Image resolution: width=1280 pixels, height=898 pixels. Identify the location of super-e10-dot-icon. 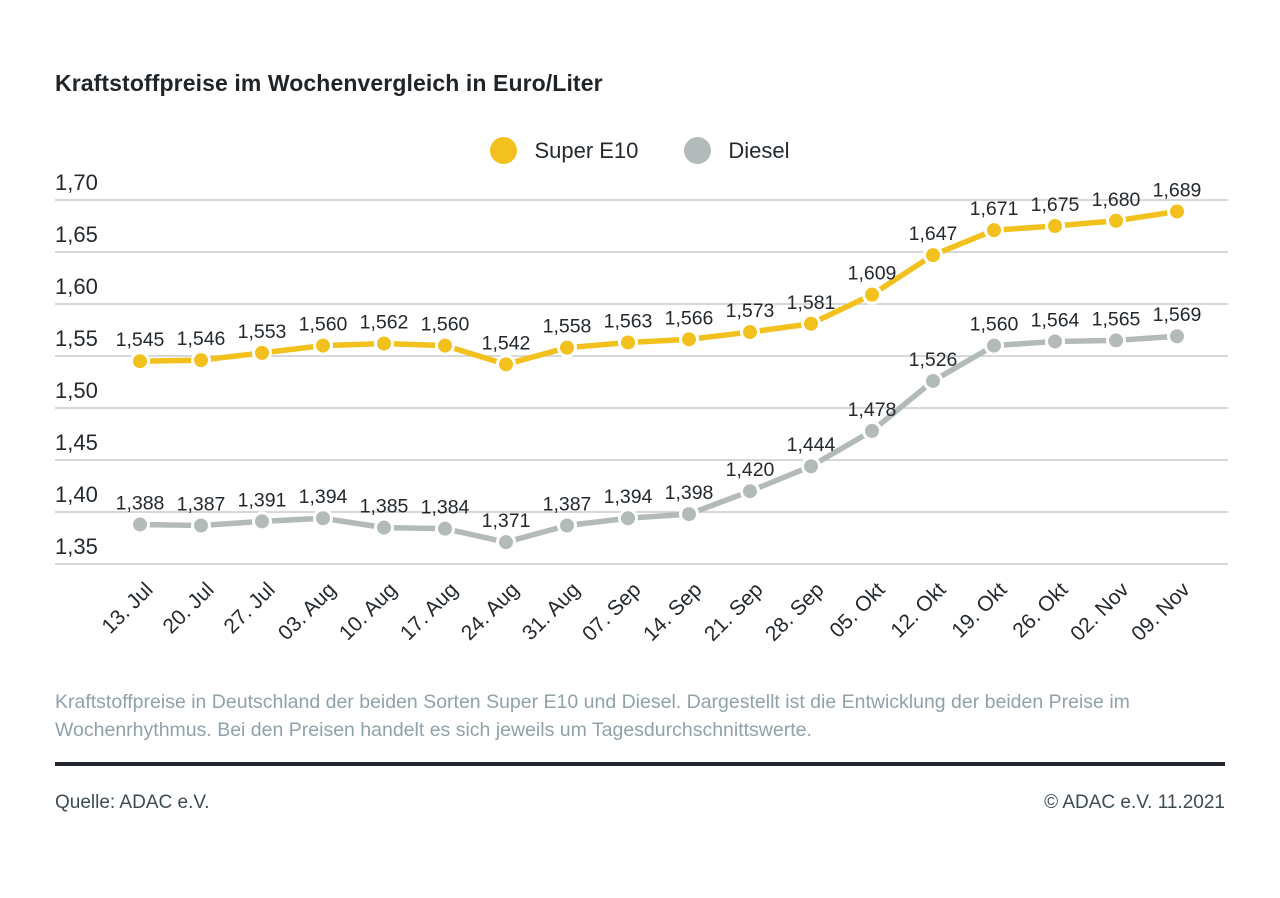
(504, 150).